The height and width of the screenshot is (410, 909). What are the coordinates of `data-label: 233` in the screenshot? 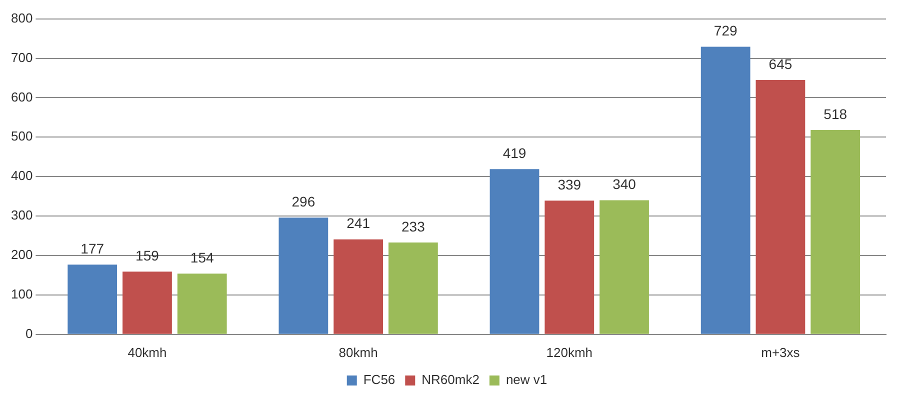 It's located at (414, 226).